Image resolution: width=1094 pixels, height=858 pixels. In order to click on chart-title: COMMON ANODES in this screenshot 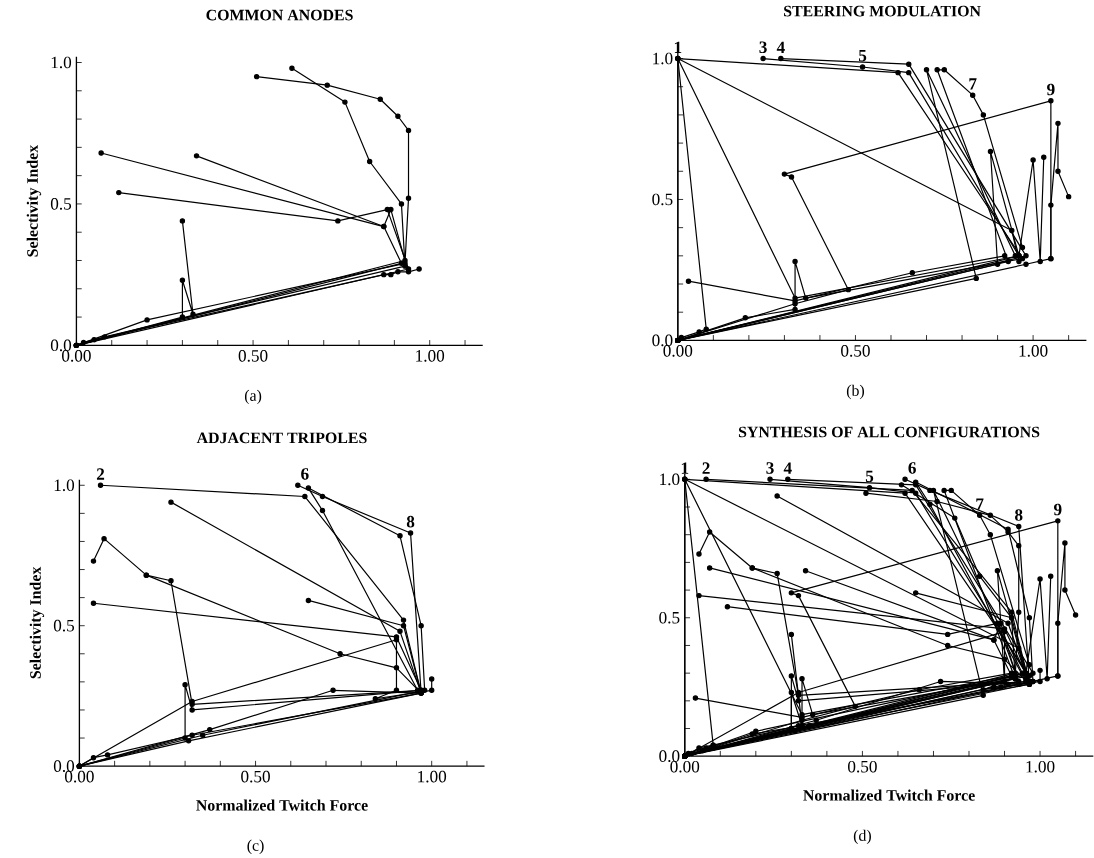, I will do `click(279, 15)`.